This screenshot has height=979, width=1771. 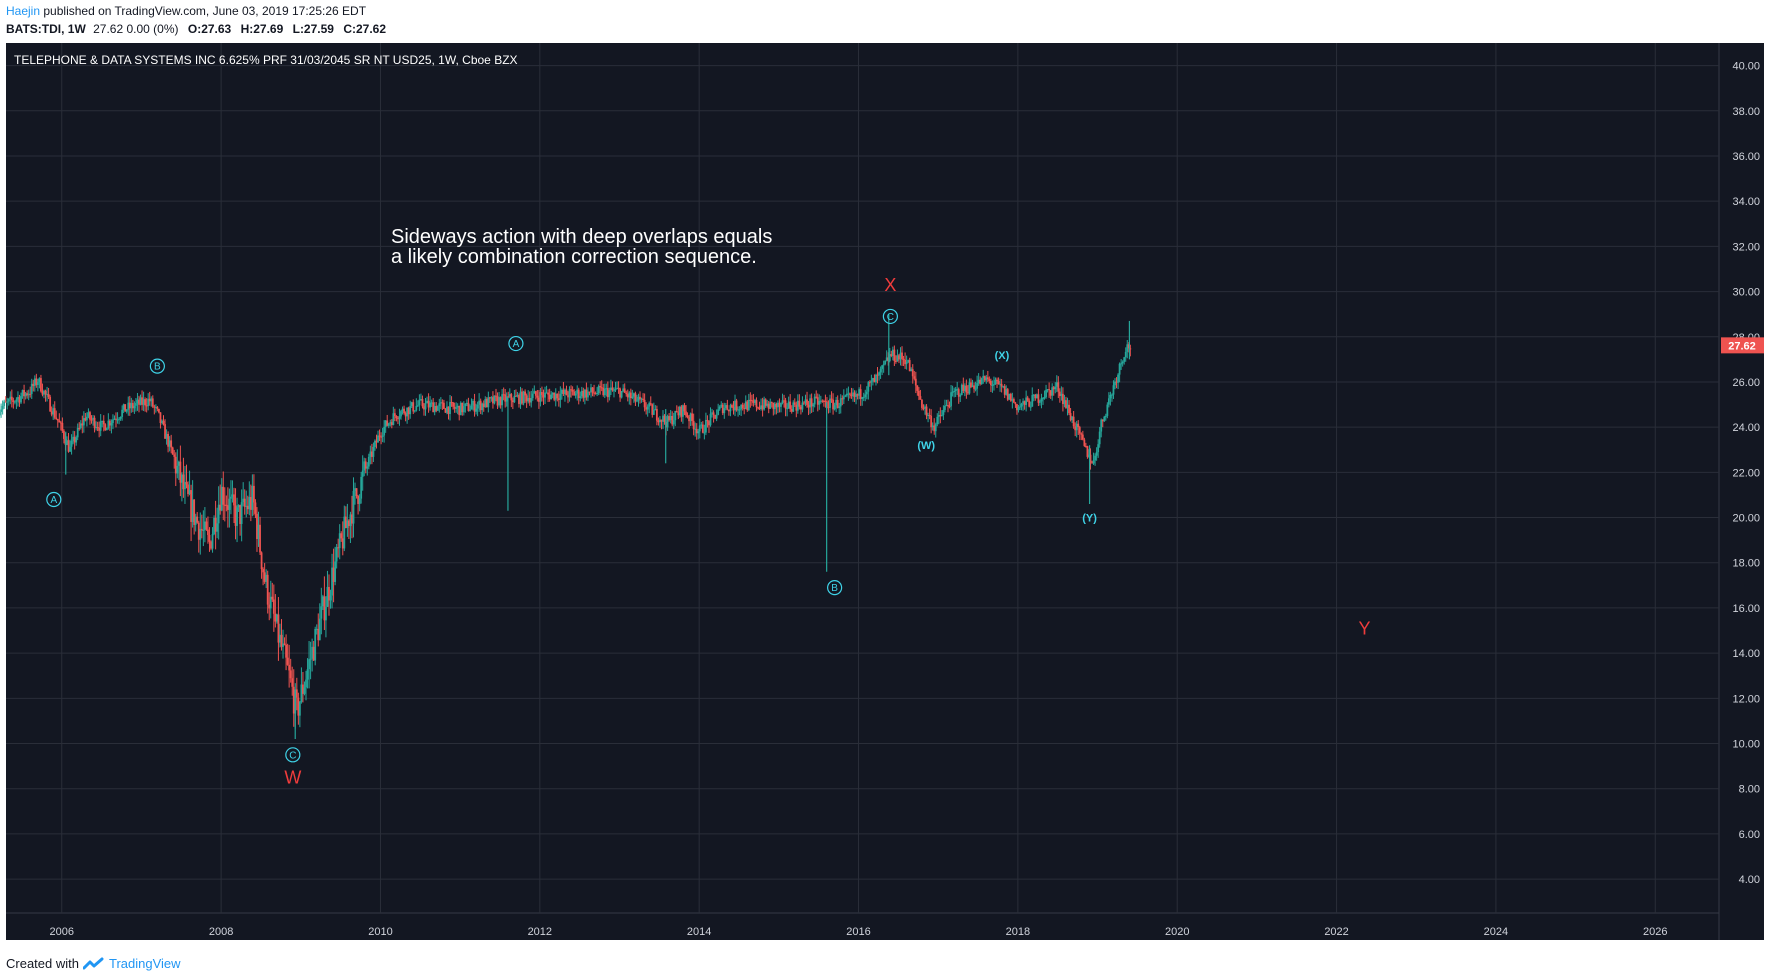 I want to click on wave-label-major: X, so click(x=890, y=285).